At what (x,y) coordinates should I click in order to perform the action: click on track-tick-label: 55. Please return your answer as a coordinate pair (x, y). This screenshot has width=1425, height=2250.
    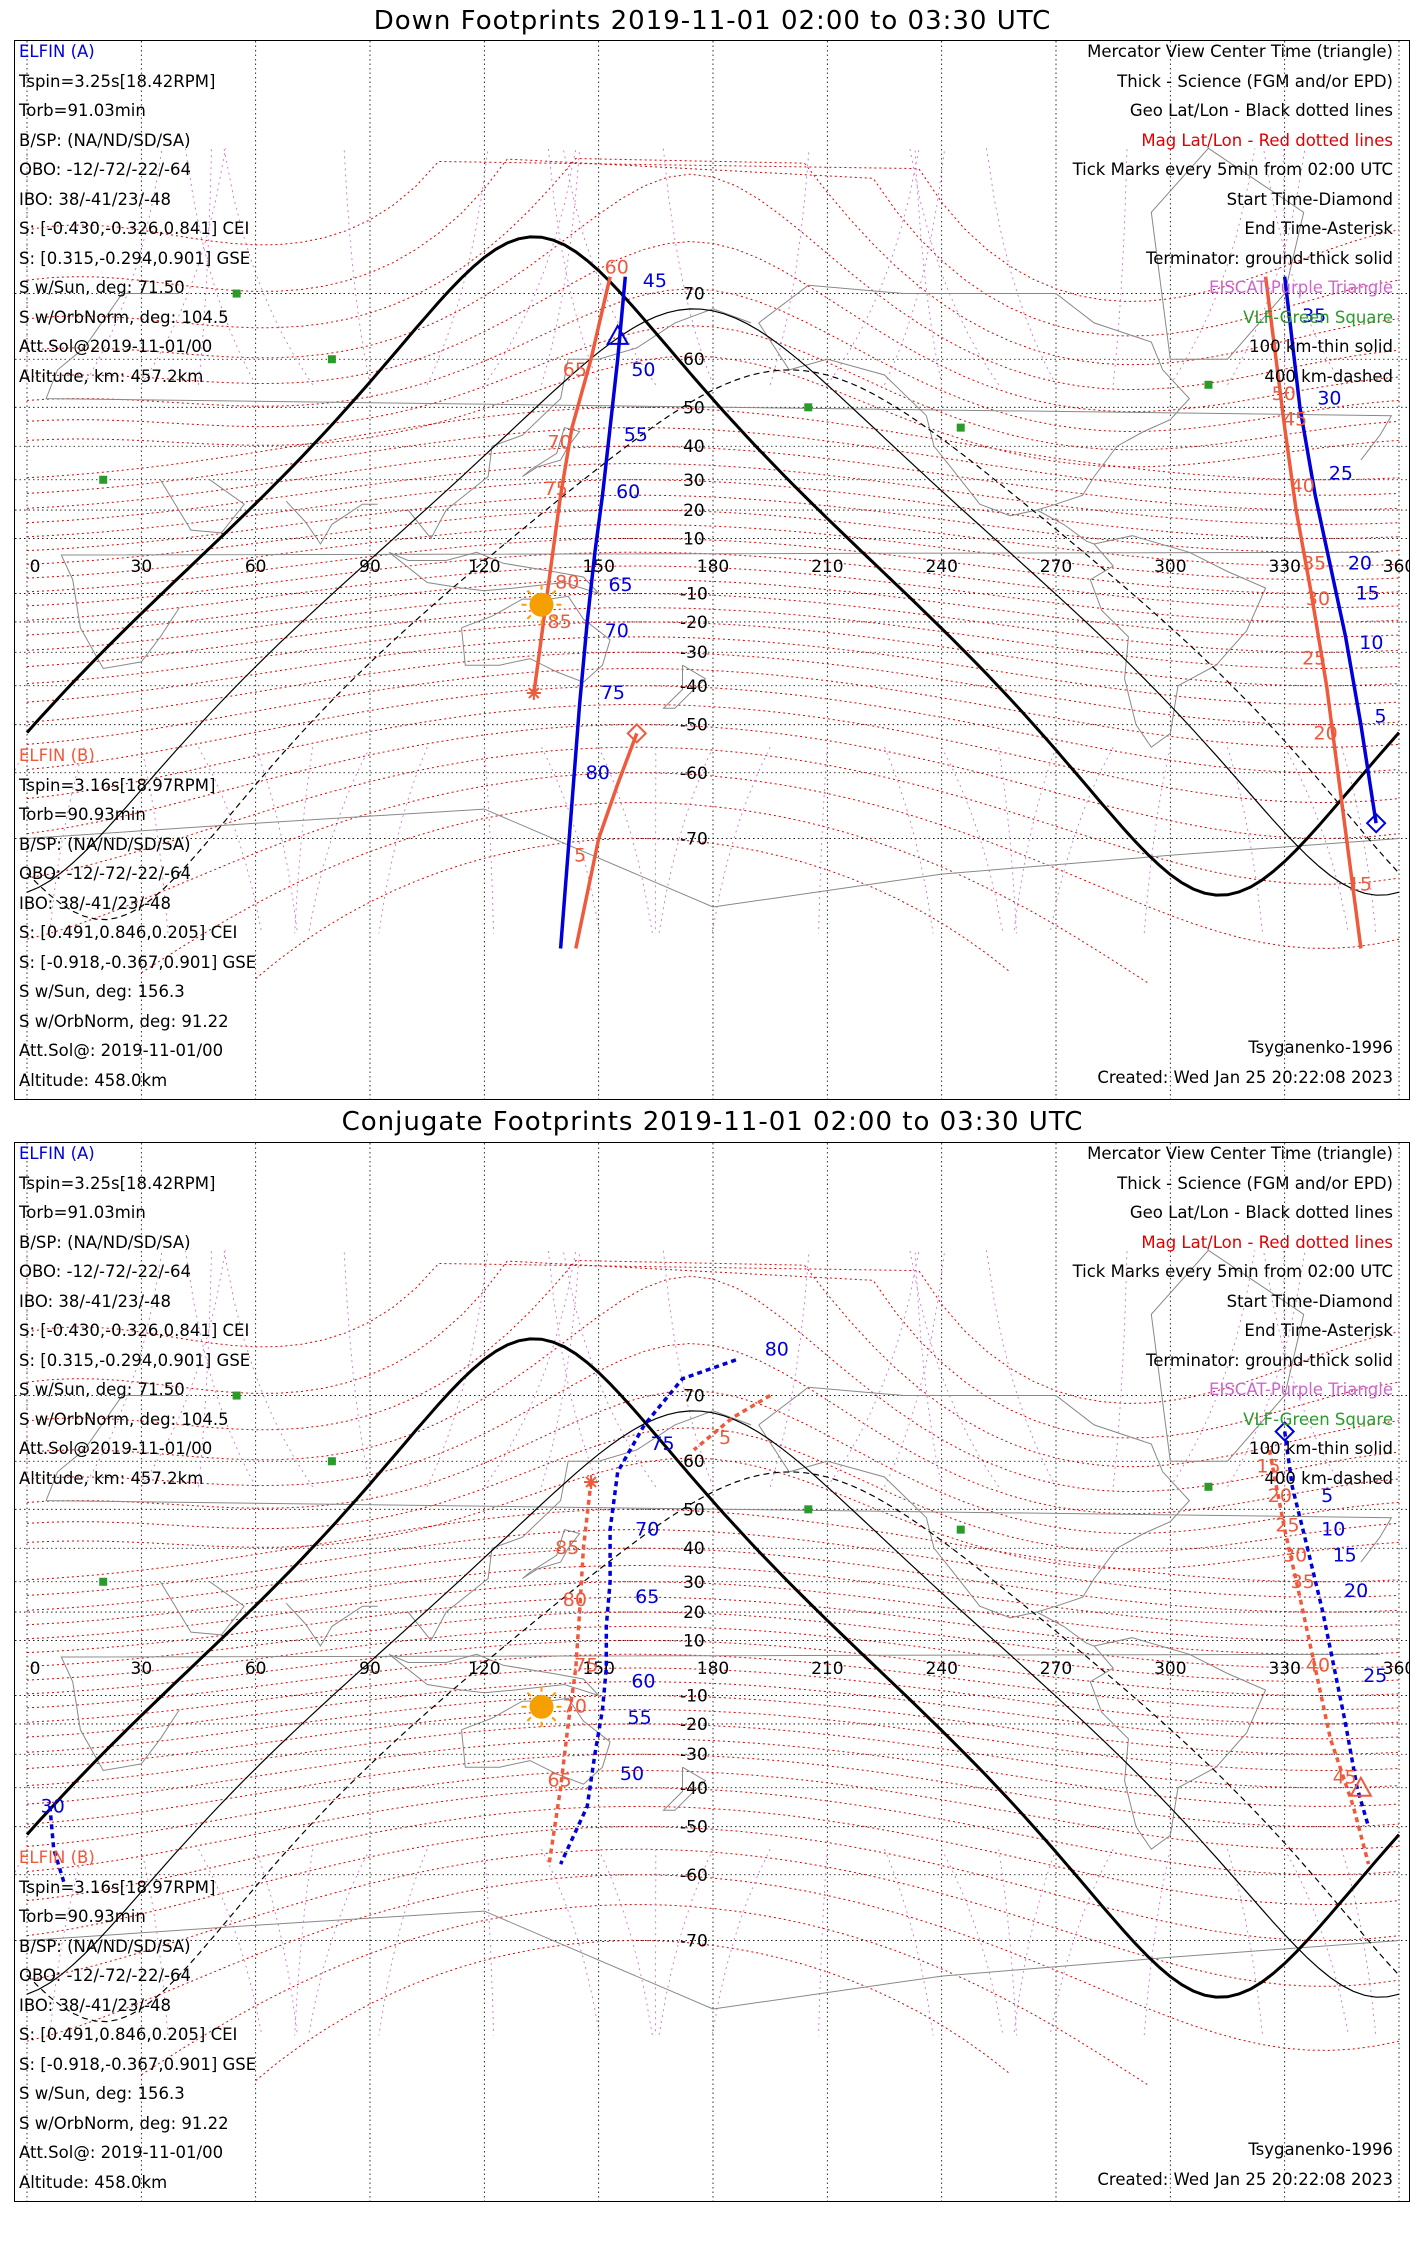
    Looking at the image, I should click on (636, 435).